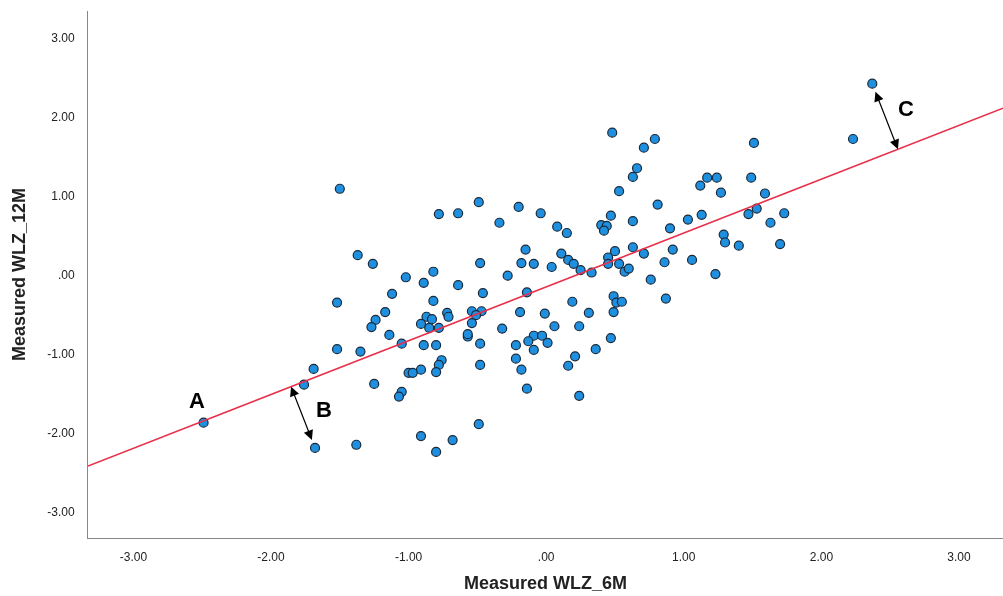  Describe the element at coordinates (821, 557) in the screenshot. I see `x-tick-label: 2.00` at that location.